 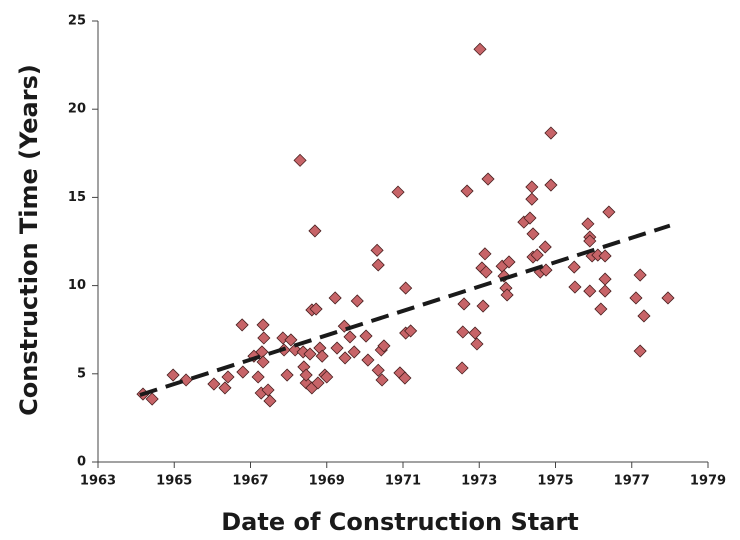 What do you see at coordinates (403, 481) in the screenshot?
I see `x-tick-label: 1971` at bounding box center [403, 481].